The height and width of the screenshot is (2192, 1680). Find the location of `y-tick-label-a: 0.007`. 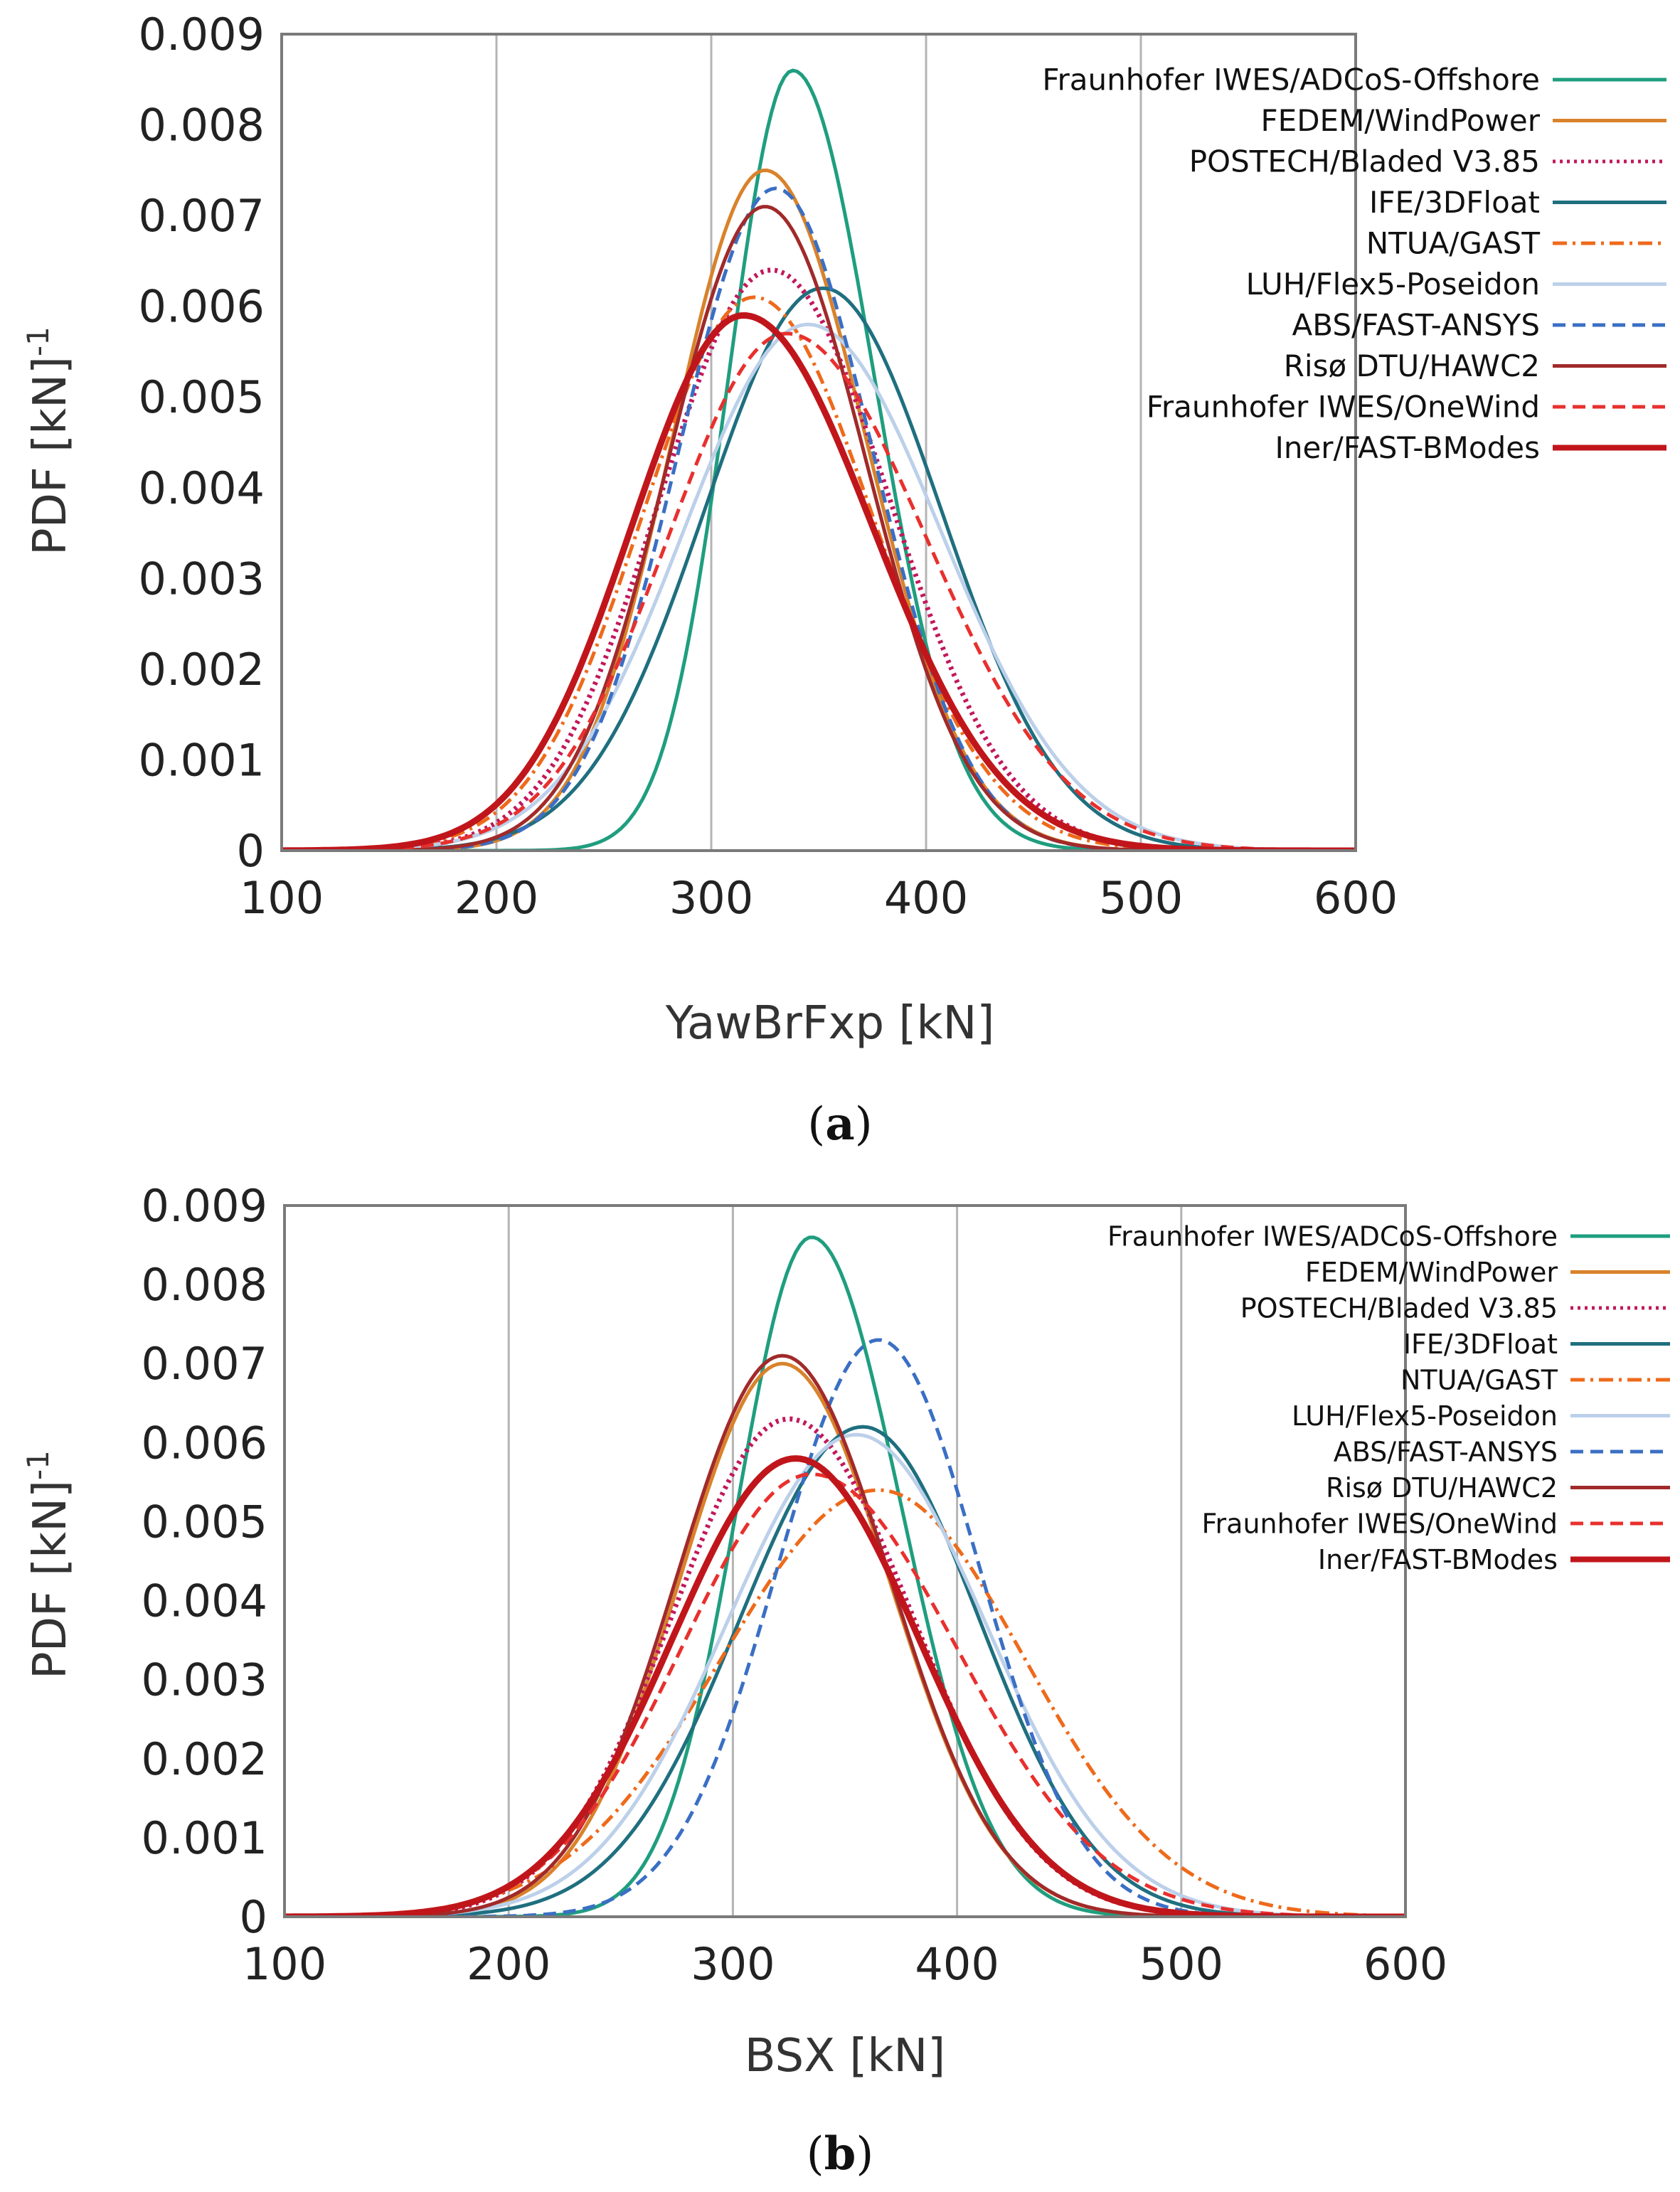

y-tick-label-a: 0.007 is located at coordinates (202, 216).